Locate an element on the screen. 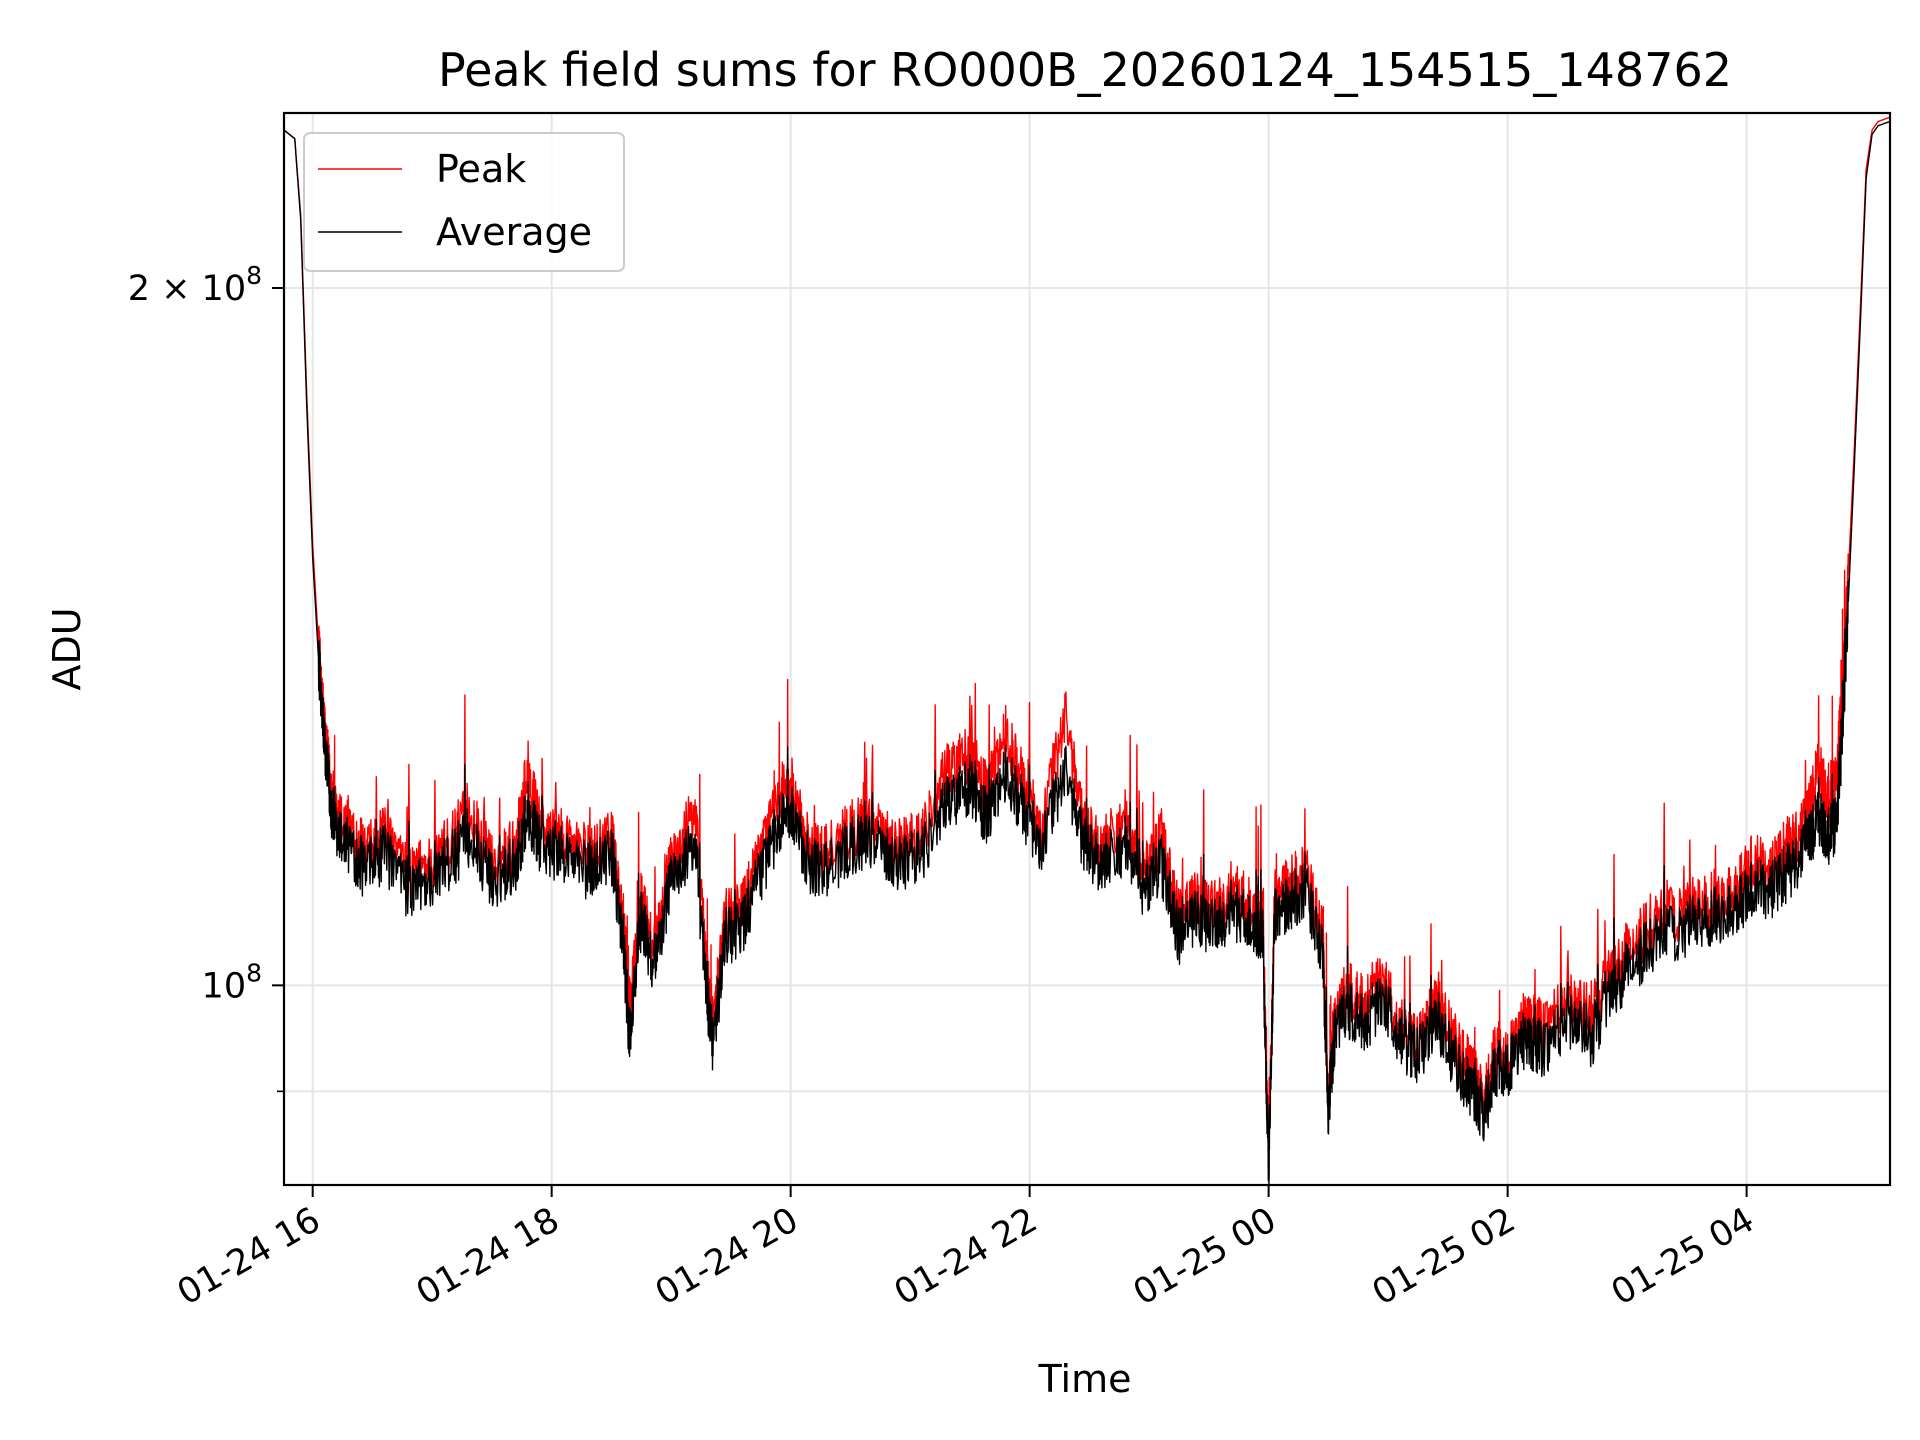 The image size is (1920, 1440). legend-label-average: Average is located at coordinates (514, 232).